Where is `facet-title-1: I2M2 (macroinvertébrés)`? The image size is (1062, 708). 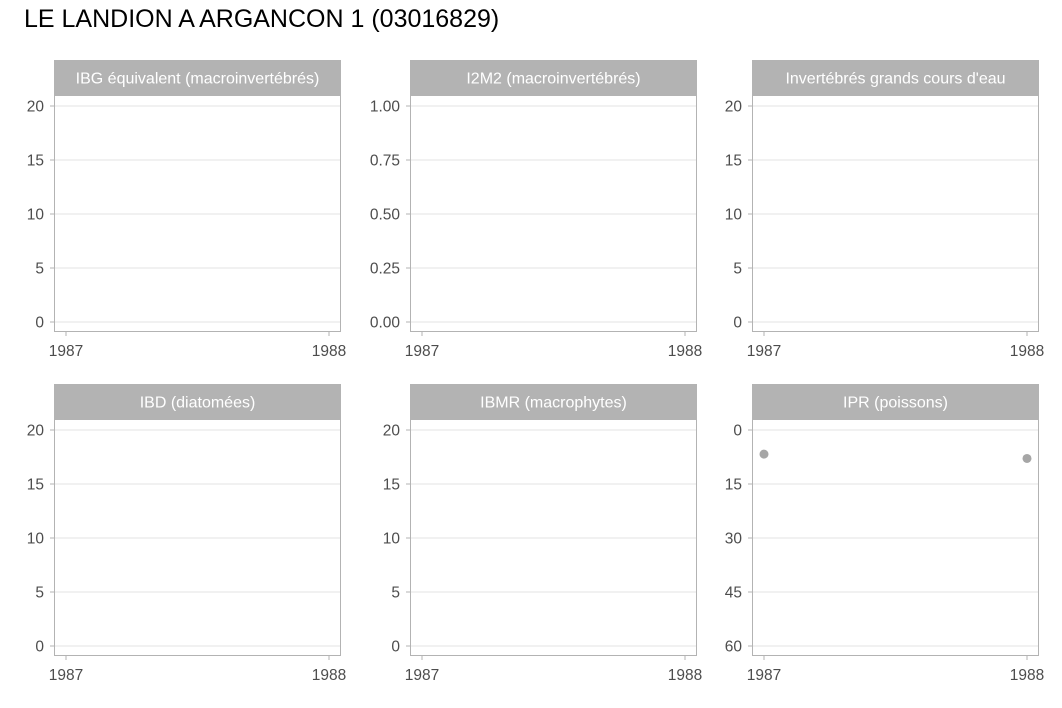
facet-title-1: I2M2 (macroinvertébrés) is located at coordinates (553, 79).